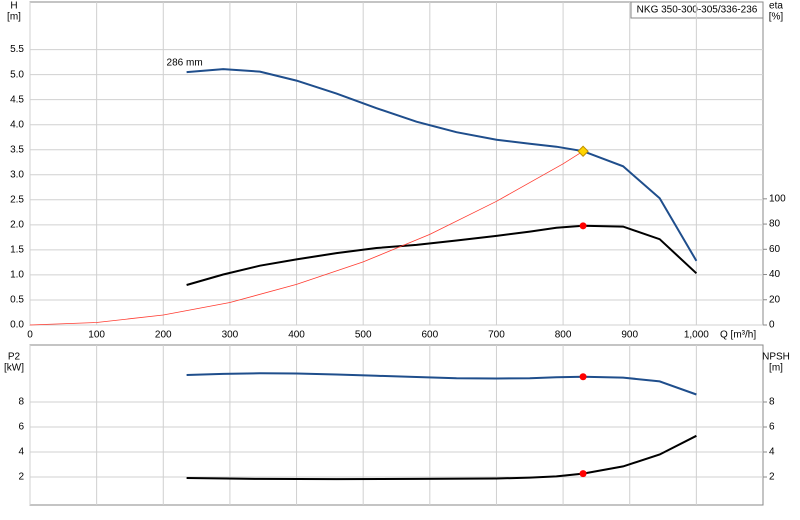  I want to click on x-tick-label: 400, so click(296, 335).